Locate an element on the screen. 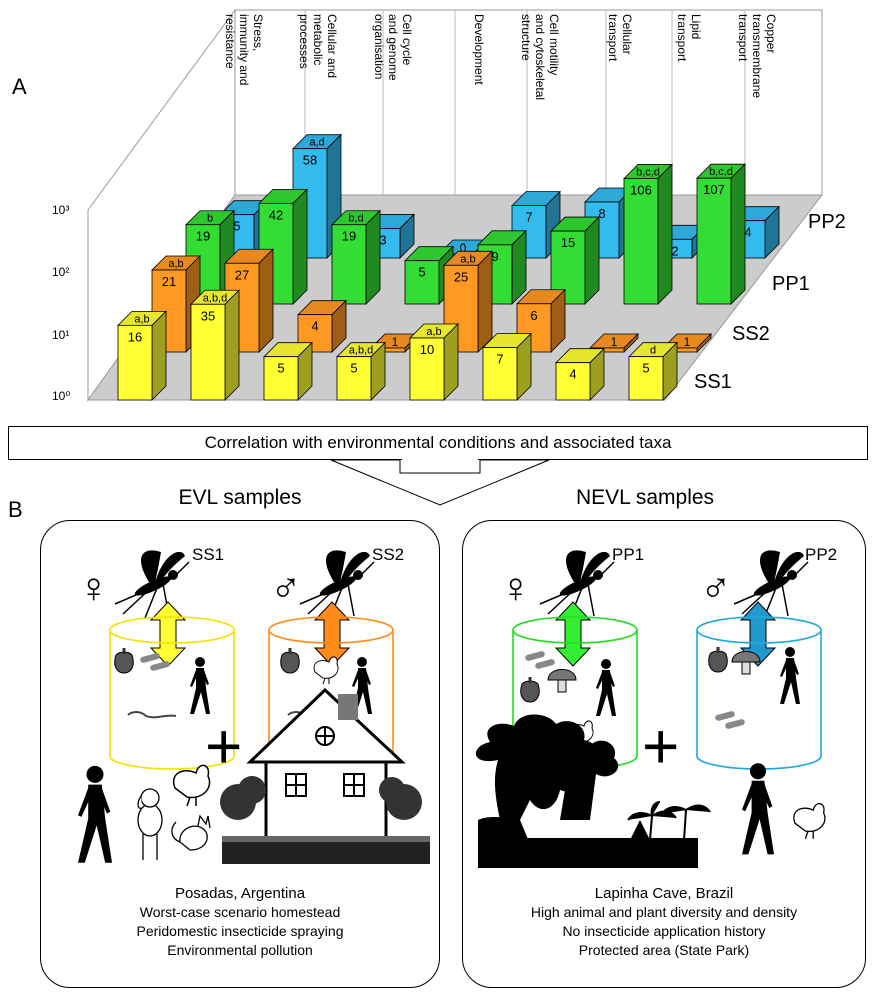 The height and width of the screenshot is (996, 875). cat-icon is located at coordinates (191, 832).